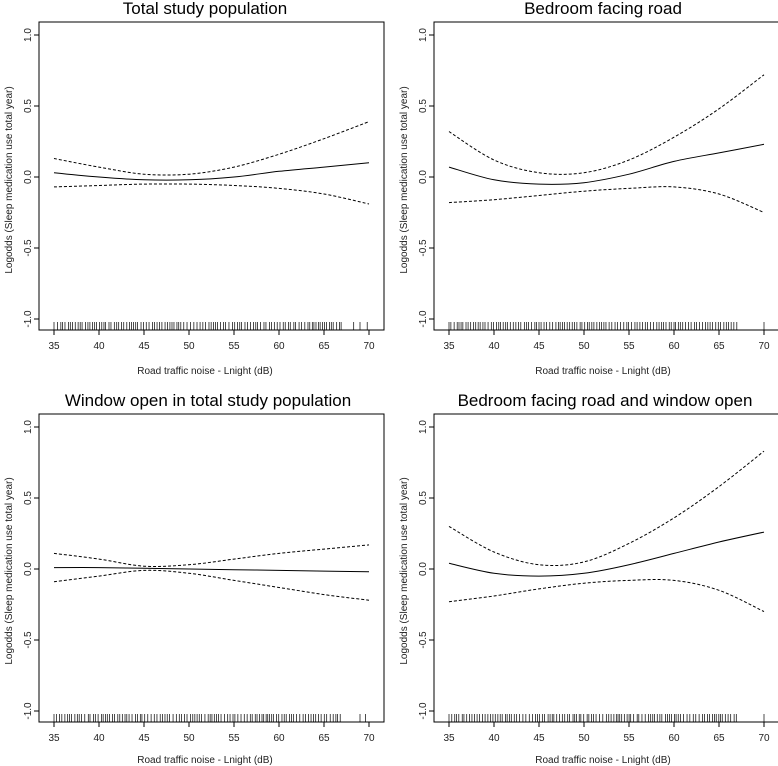 The height and width of the screenshot is (766, 778). Describe the element at coordinates (205, 9) in the screenshot. I see `panel-title: Total study population` at that location.